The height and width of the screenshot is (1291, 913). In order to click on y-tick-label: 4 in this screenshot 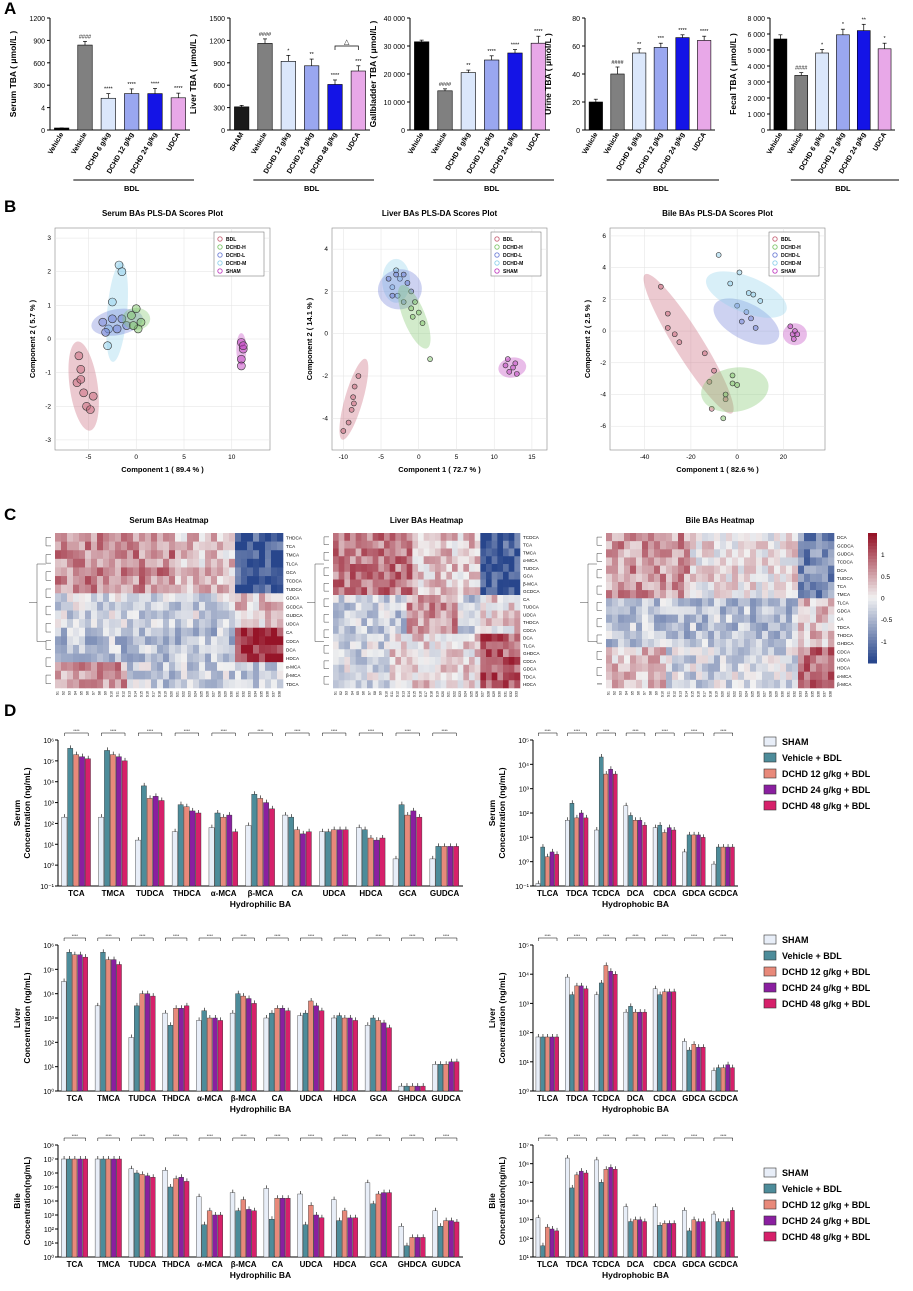, I will do `click(326, 249)`.